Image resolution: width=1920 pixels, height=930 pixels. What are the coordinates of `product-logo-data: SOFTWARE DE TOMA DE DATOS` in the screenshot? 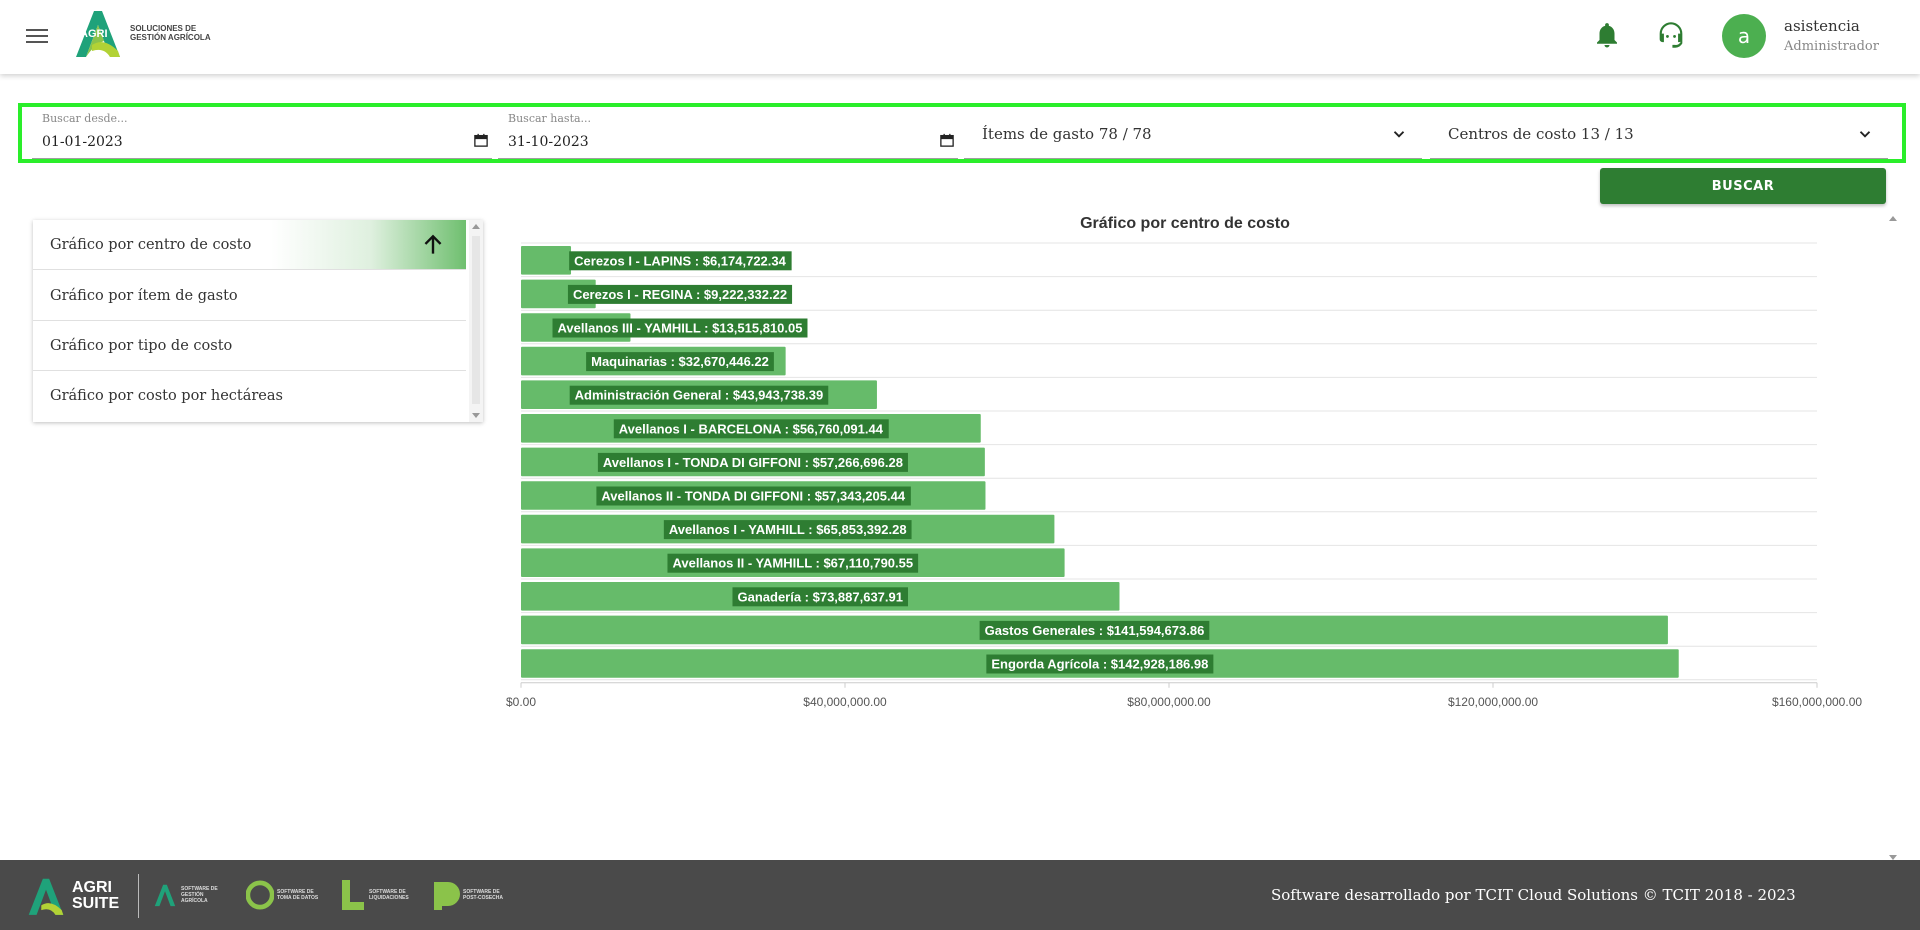 It's located at (282, 895).